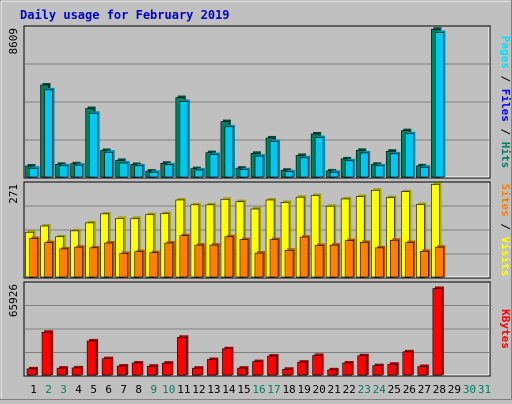  What do you see at coordinates (258, 389) in the screenshot?
I see `x-tick-label: 16` at bounding box center [258, 389].